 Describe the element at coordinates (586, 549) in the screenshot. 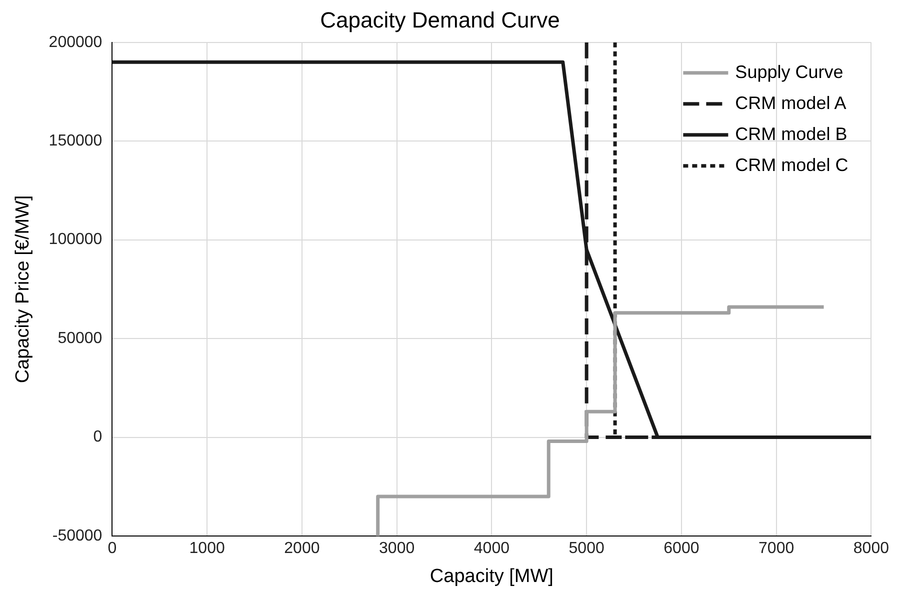

I see `x-tick-label: 5000` at that location.